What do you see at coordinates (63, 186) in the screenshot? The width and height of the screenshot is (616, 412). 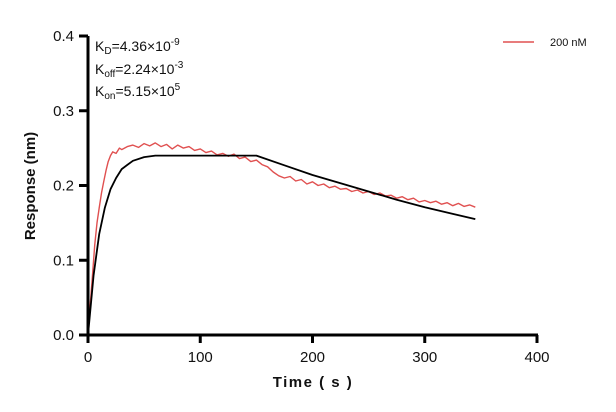 I see `y-tick-label: 0.2` at bounding box center [63, 186].